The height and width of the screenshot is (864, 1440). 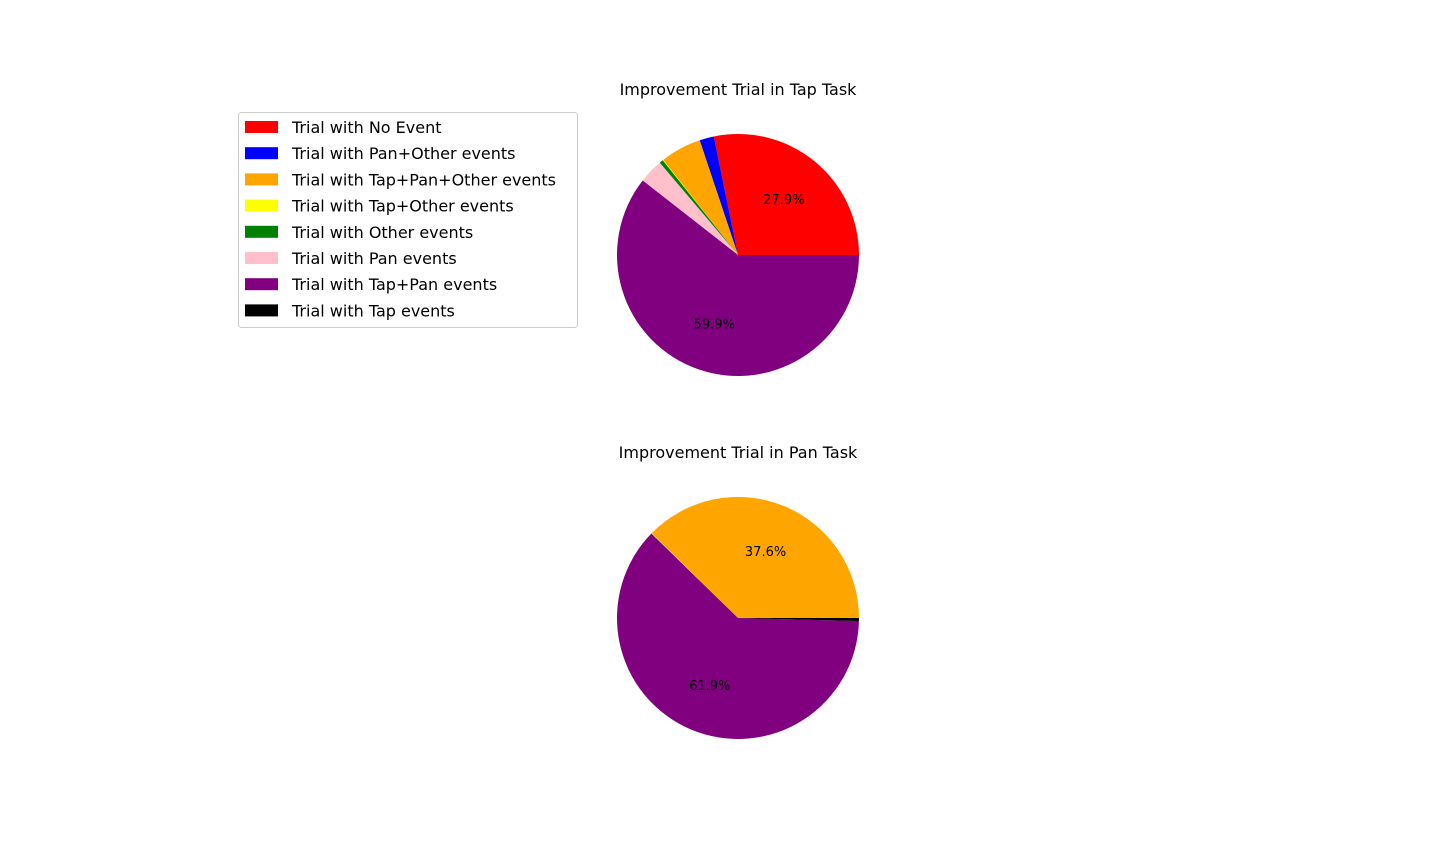 What do you see at coordinates (261, 179) in the screenshot?
I see `legend-swatch-trial-with-tap-pan-other-events` at bounding box center [261, 179].